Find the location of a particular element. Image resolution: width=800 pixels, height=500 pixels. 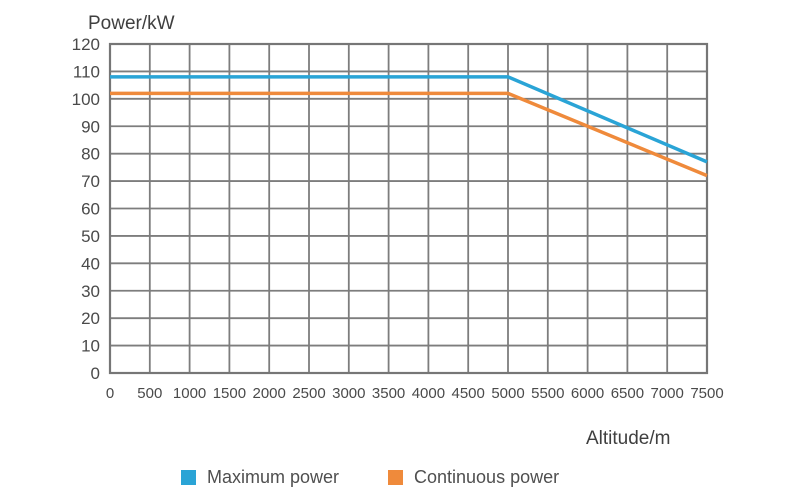

x-tick-label: 4500 is located at coordinates (468, 393).